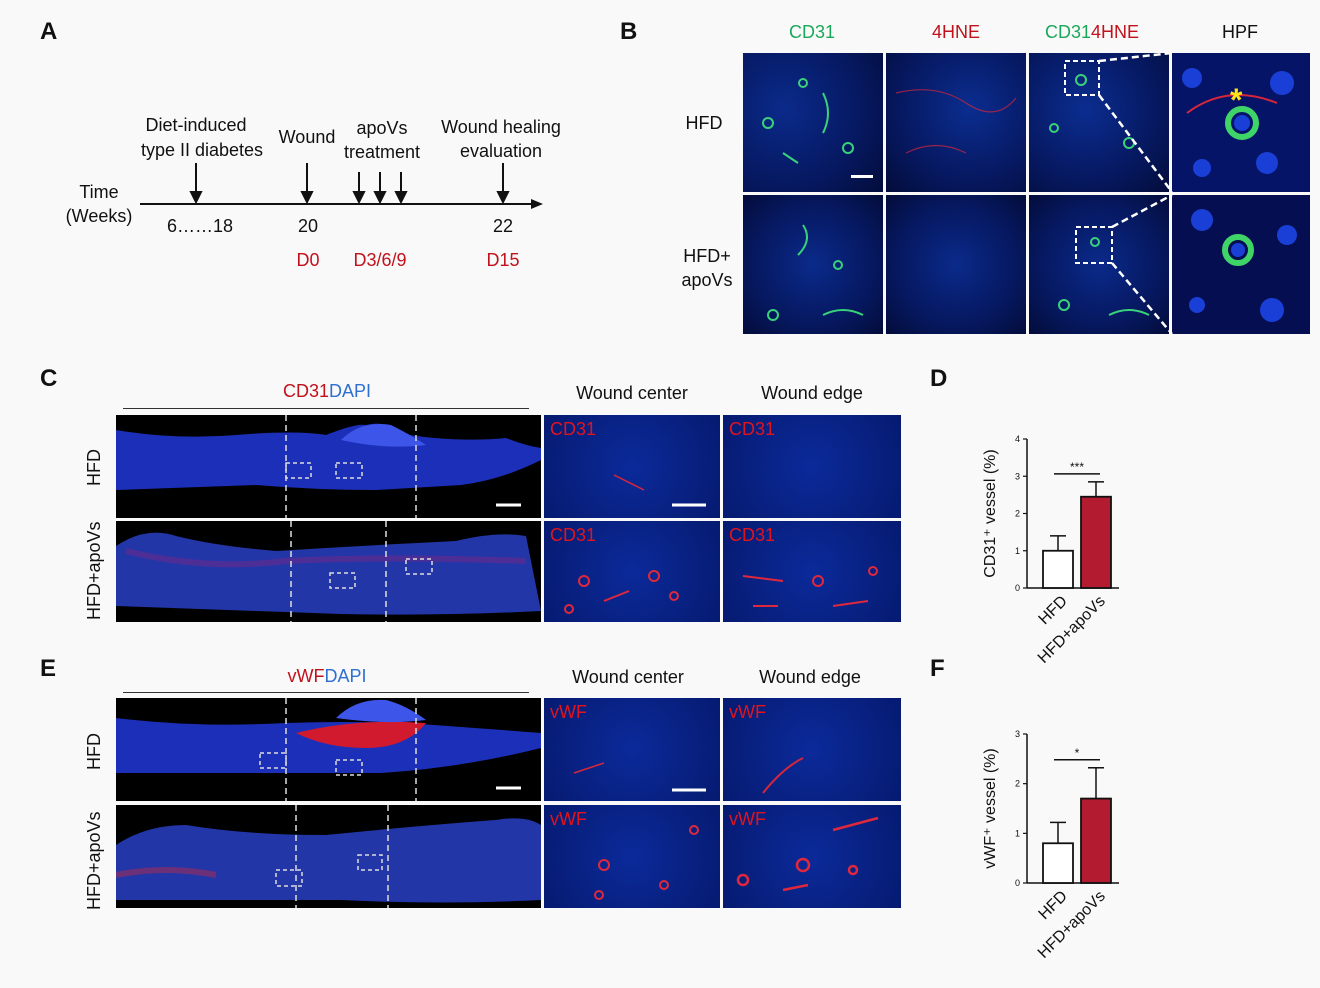  I want to click on b-row-hfd-apovs-1: HFD+, so click(707, 256).